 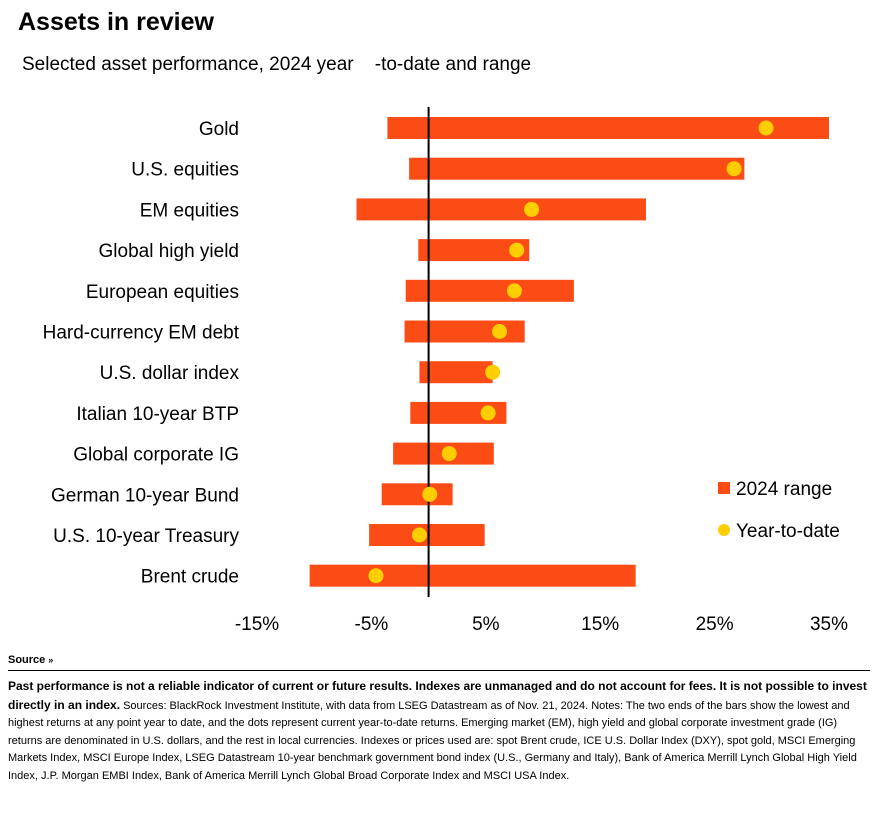 What do you see at coordinates (141, 333) in the screenshot?
I see `category-label: Hard-currency EM debt` at bounding box center [141, 333].